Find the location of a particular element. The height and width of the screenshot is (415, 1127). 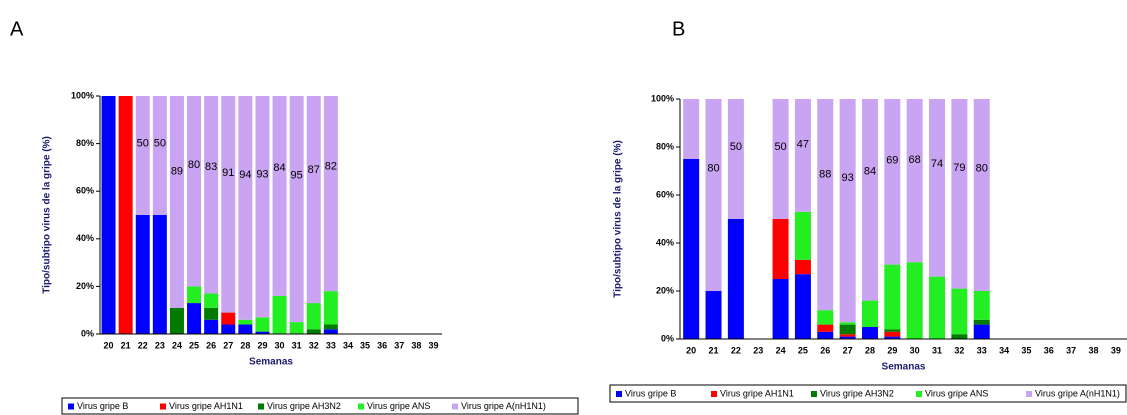

y-tick-label: 100% is located at coordinates (82, 95).